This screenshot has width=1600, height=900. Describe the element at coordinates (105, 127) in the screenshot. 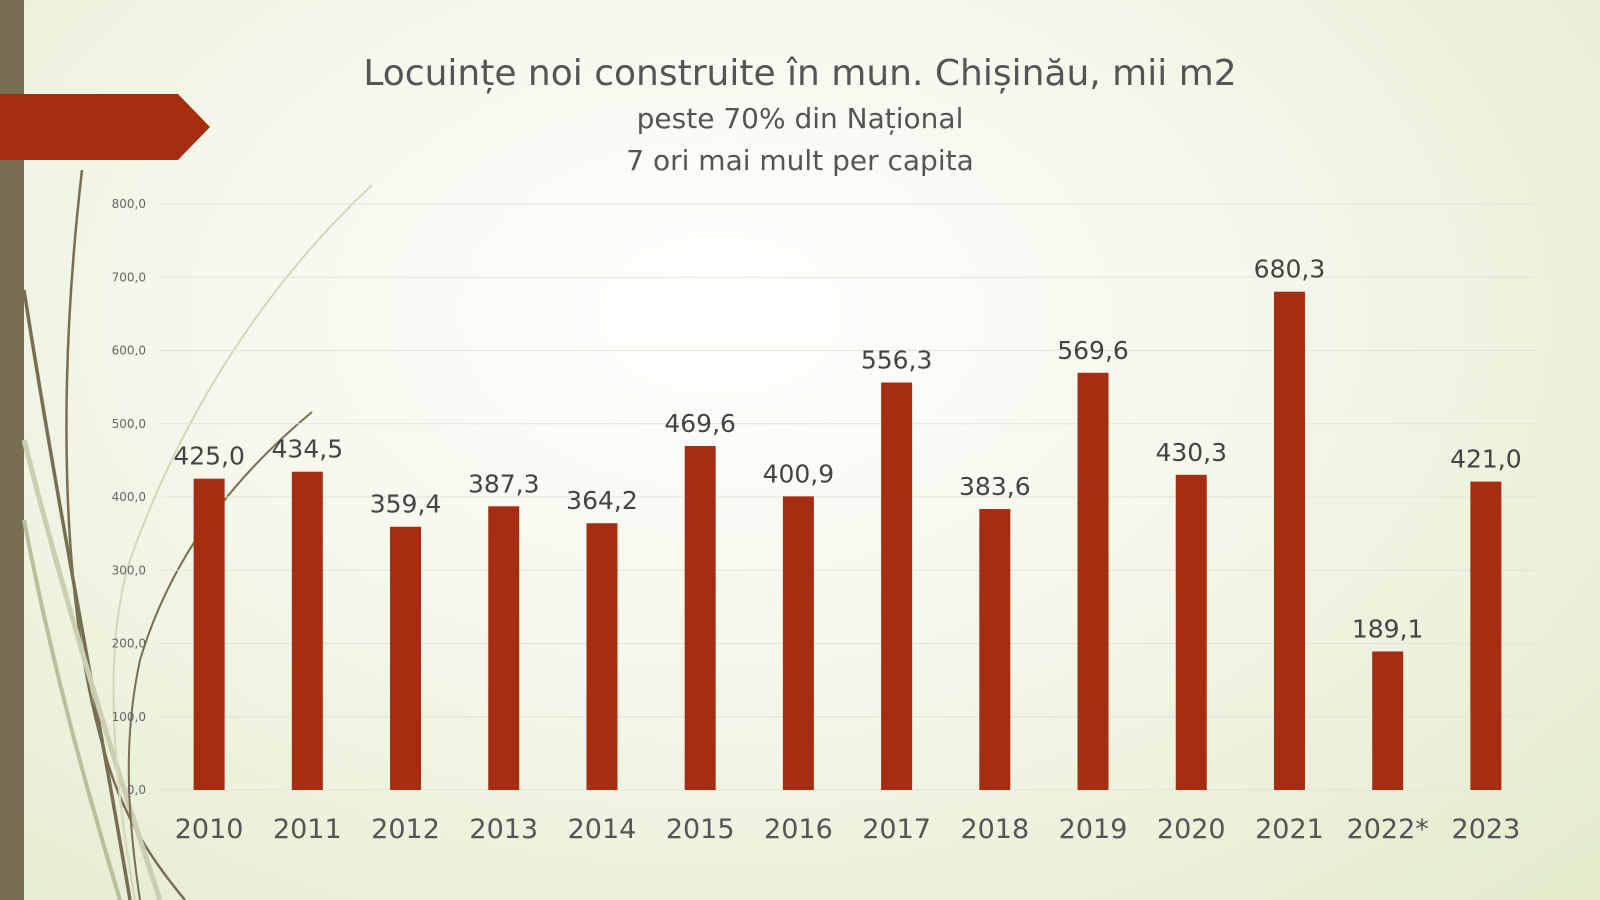

I see `arrow-tab` at that location.